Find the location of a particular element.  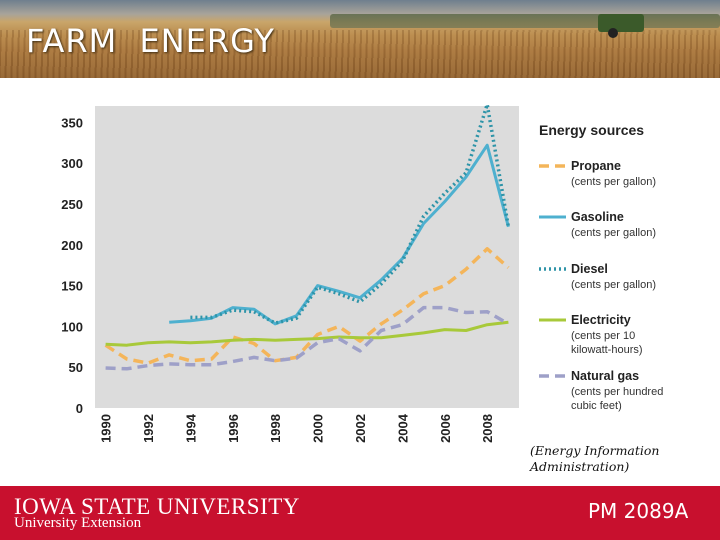

page-title: FARM ENERGY is located at coordinates (150, 41).